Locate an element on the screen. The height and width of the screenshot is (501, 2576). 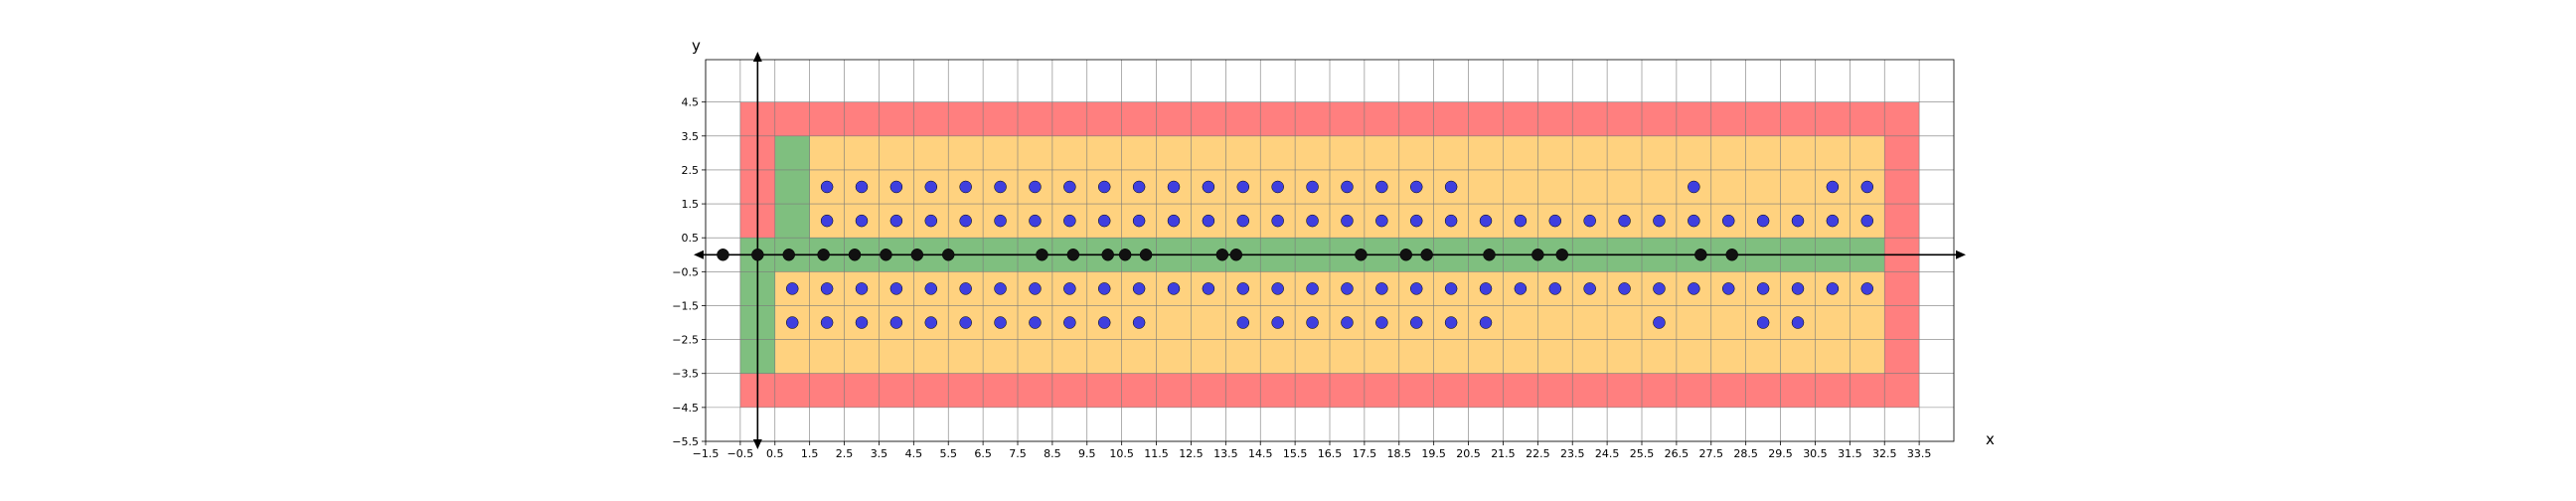
x-tick-label-6: 4.5 is located at coordinates (914, 453).